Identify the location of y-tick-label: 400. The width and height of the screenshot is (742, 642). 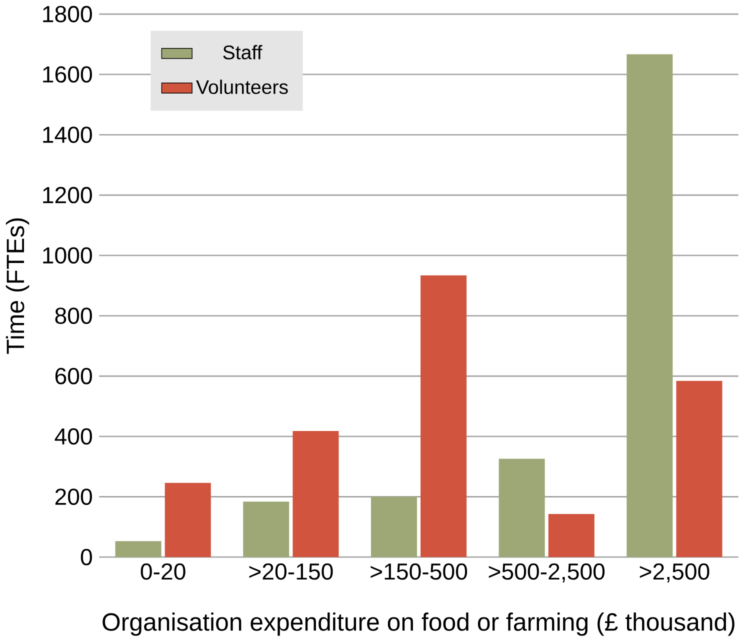
(73, 436).